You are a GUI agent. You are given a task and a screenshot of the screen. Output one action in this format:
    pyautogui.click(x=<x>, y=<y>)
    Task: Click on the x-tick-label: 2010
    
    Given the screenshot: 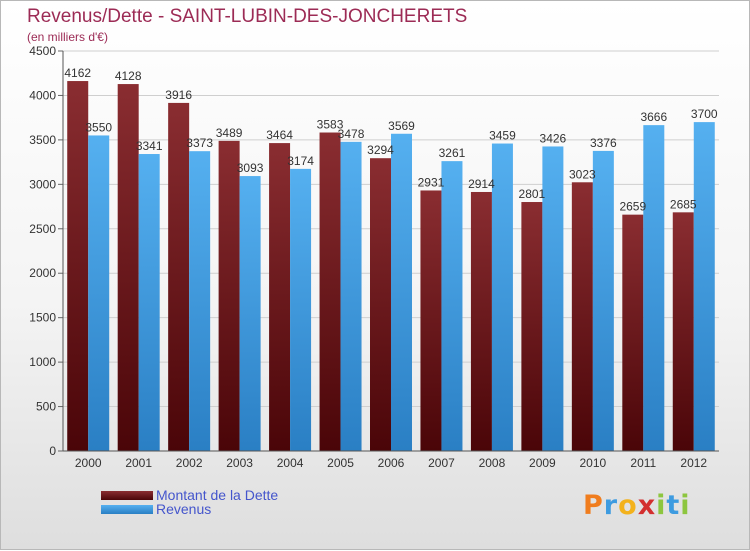 What is the action you would take?
    pyautogui.click(x=592, y=463)
    